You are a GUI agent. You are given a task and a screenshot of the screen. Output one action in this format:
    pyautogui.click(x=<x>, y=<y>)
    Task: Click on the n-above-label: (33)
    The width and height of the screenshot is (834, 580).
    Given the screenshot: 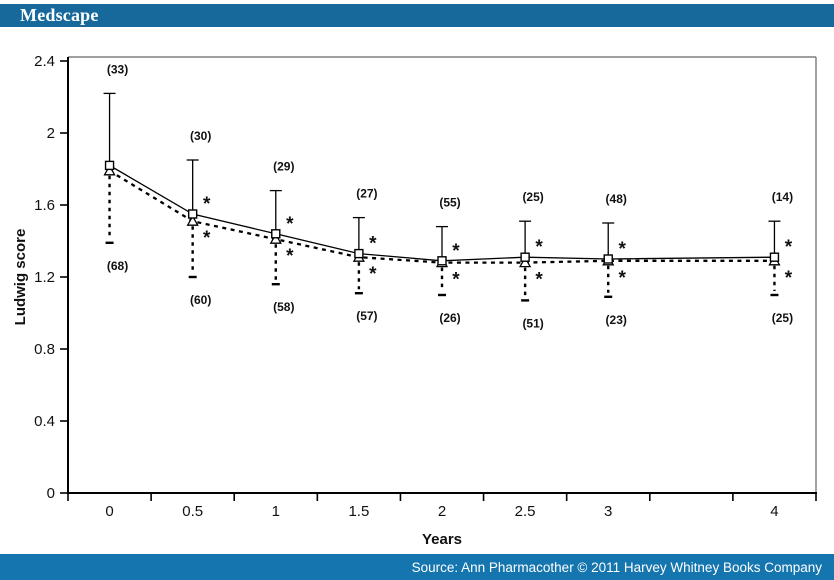 What is the action you would take?
    pyautogui.click(x=117, y=69)
    